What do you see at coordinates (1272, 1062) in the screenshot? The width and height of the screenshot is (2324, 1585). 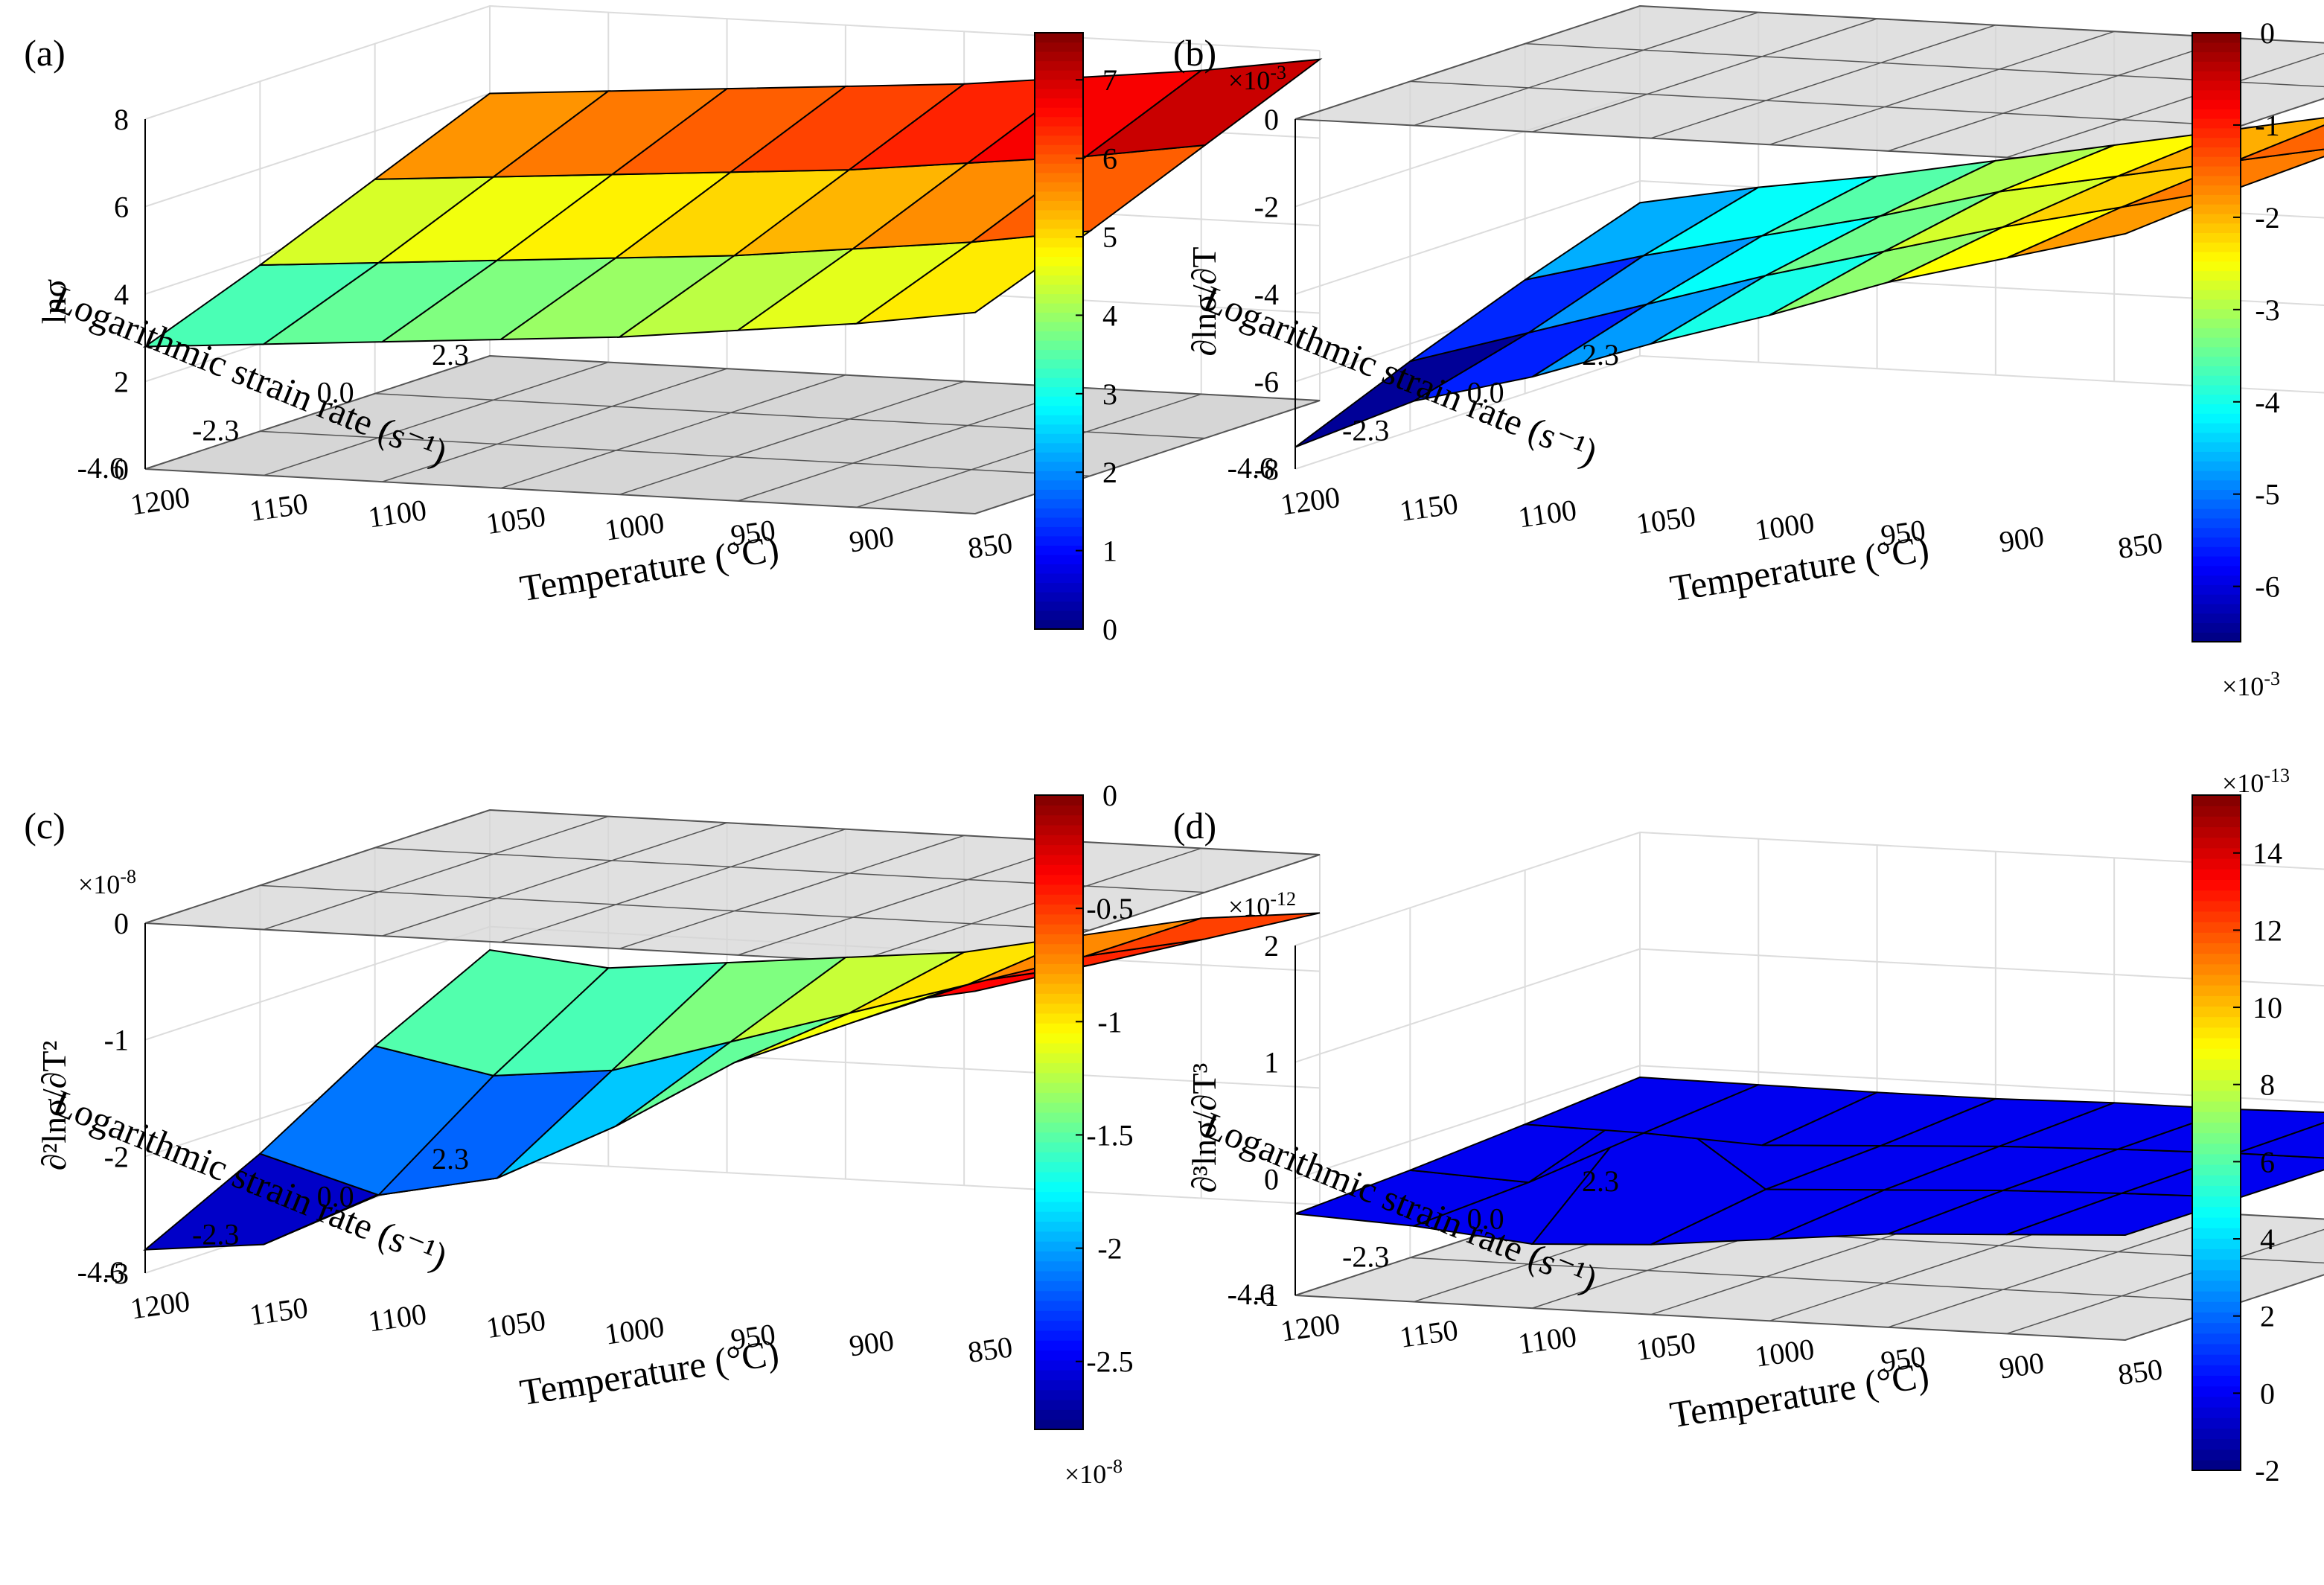 I see `z-tick-label: 1` at bounding box center [1272, 1062].